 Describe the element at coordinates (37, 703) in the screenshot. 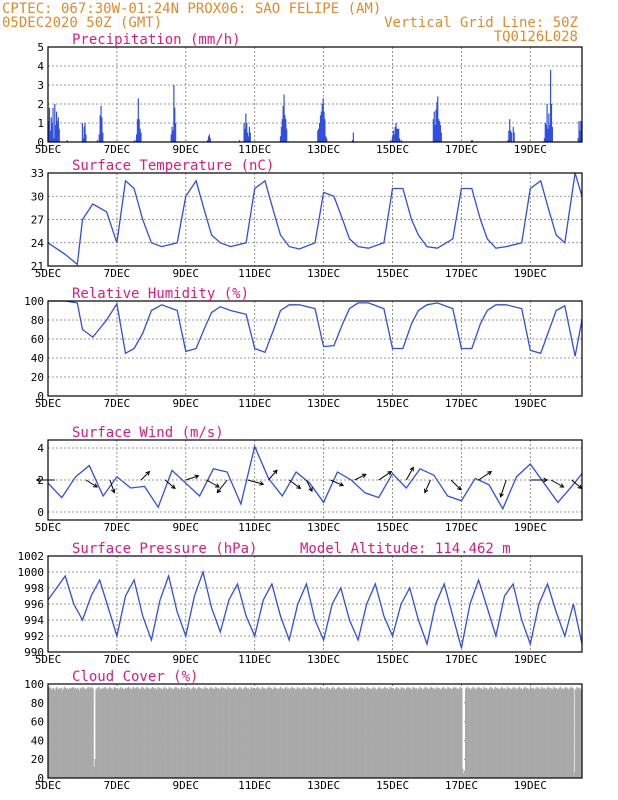

I see `cloud-cover-ytick: 80` at that location.